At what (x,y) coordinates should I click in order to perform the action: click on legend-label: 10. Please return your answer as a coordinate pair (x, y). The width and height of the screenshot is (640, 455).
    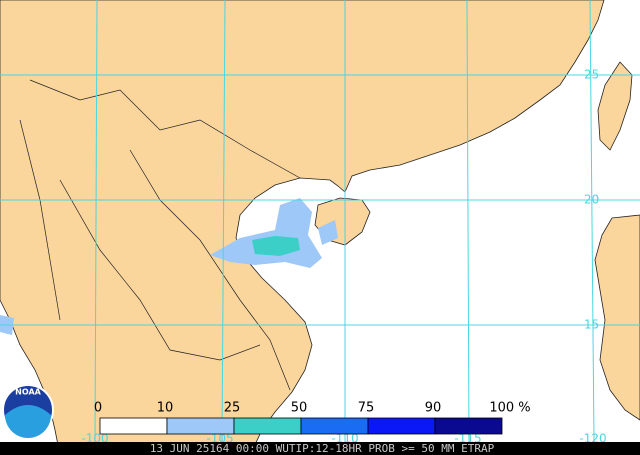
    Looking at the image, I should click on (165, 408).